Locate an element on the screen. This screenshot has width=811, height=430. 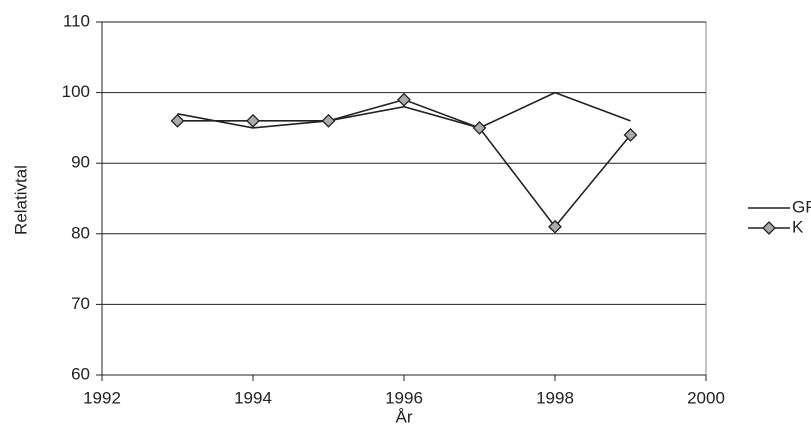
series-line is located at coordinates (404, 110).